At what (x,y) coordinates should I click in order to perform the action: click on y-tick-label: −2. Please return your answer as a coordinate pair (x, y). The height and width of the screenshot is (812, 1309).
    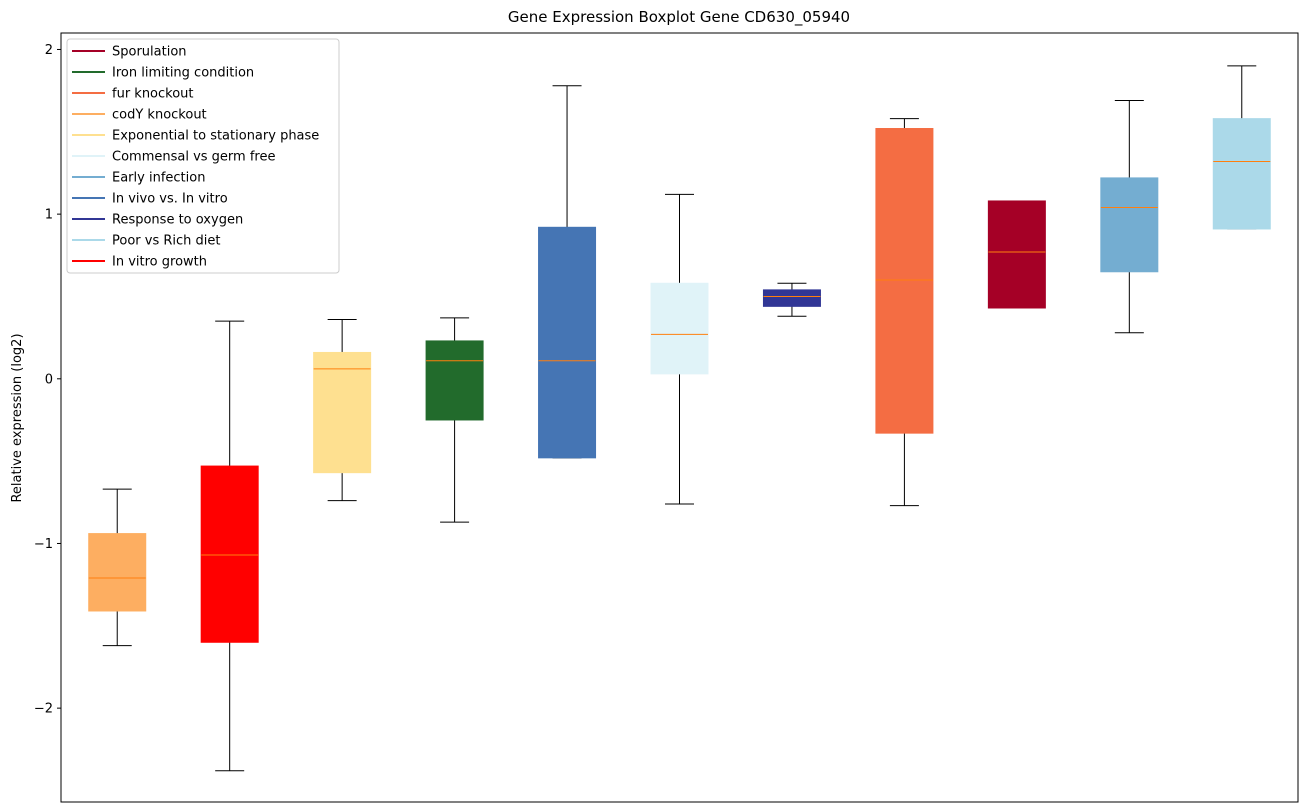
    Looking at the image, I should click on (43, 709).